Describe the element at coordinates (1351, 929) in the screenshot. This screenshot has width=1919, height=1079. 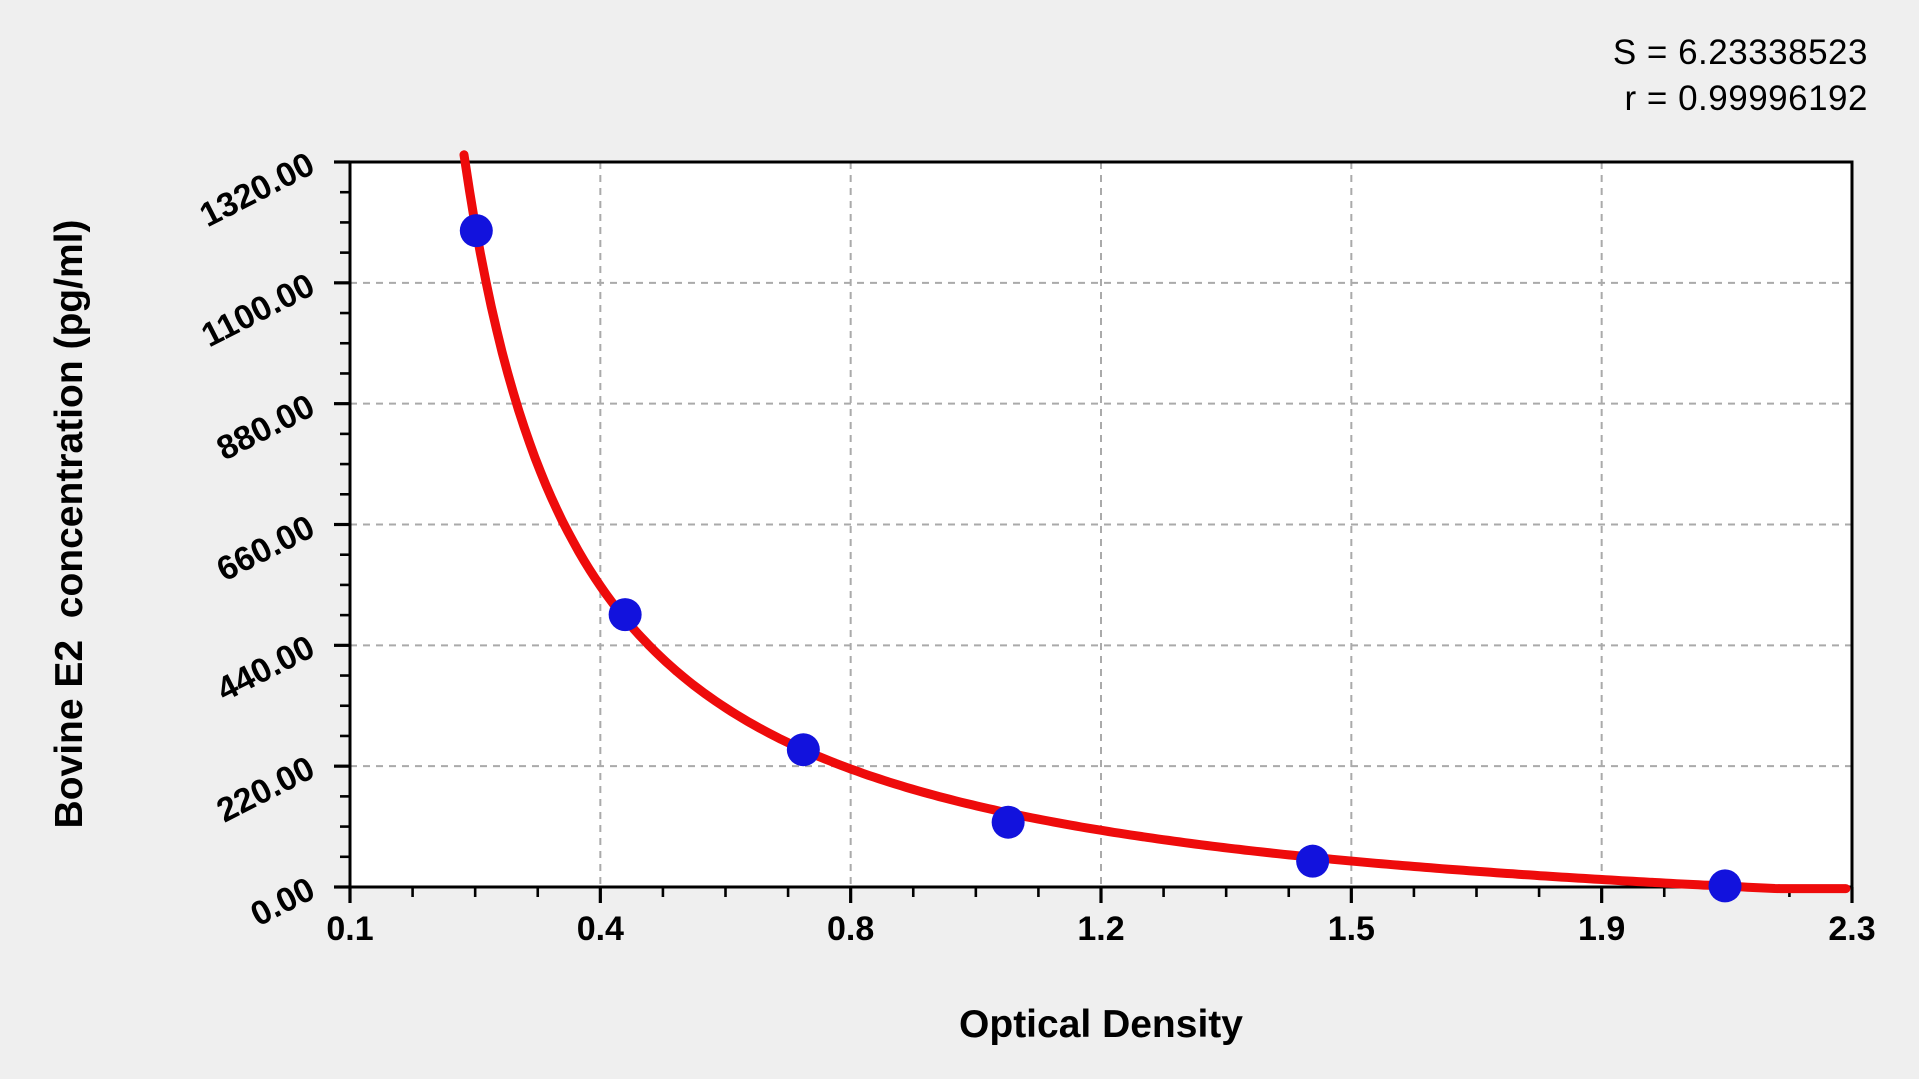
I see `x-tick-label: 1.5` at that location.